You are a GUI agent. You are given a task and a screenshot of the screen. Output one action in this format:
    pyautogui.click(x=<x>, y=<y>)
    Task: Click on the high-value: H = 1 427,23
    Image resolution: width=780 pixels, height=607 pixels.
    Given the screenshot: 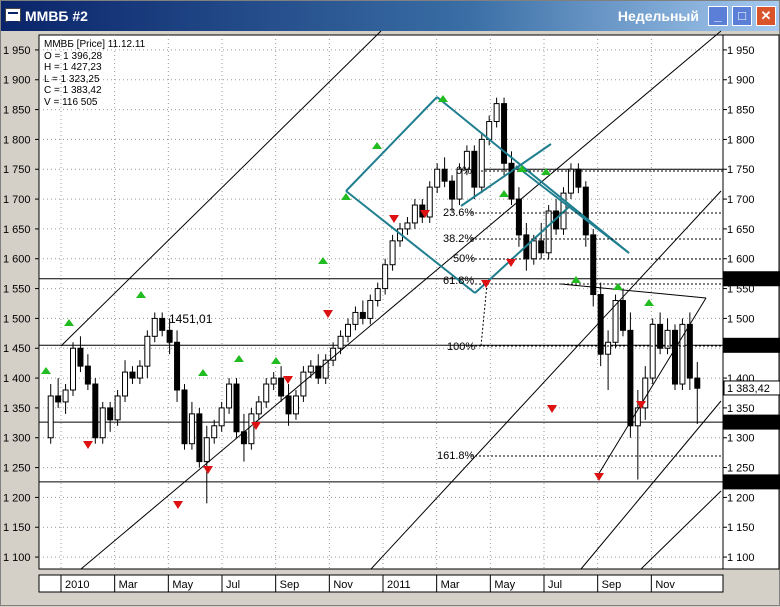 What is the action you would take?
    pyautogui.click(x=73, y=68)
    